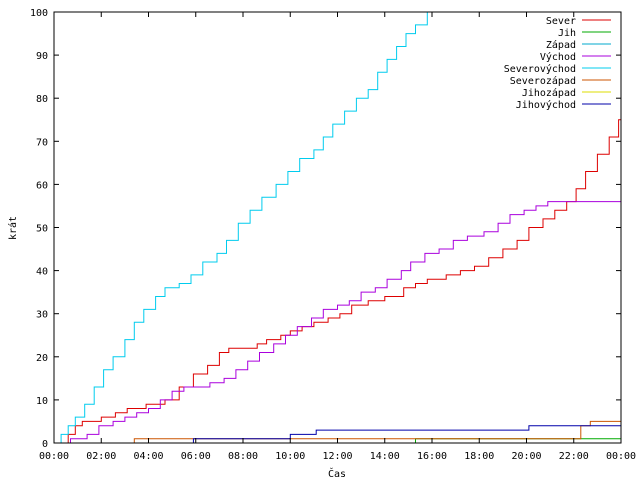 Image resolution: width=640 pixels, height=480 pixels. Describe the element at coordinates (546, 105) in the screenshot. I see `legend-label-jihovychod: Jihovýchod` at that location.